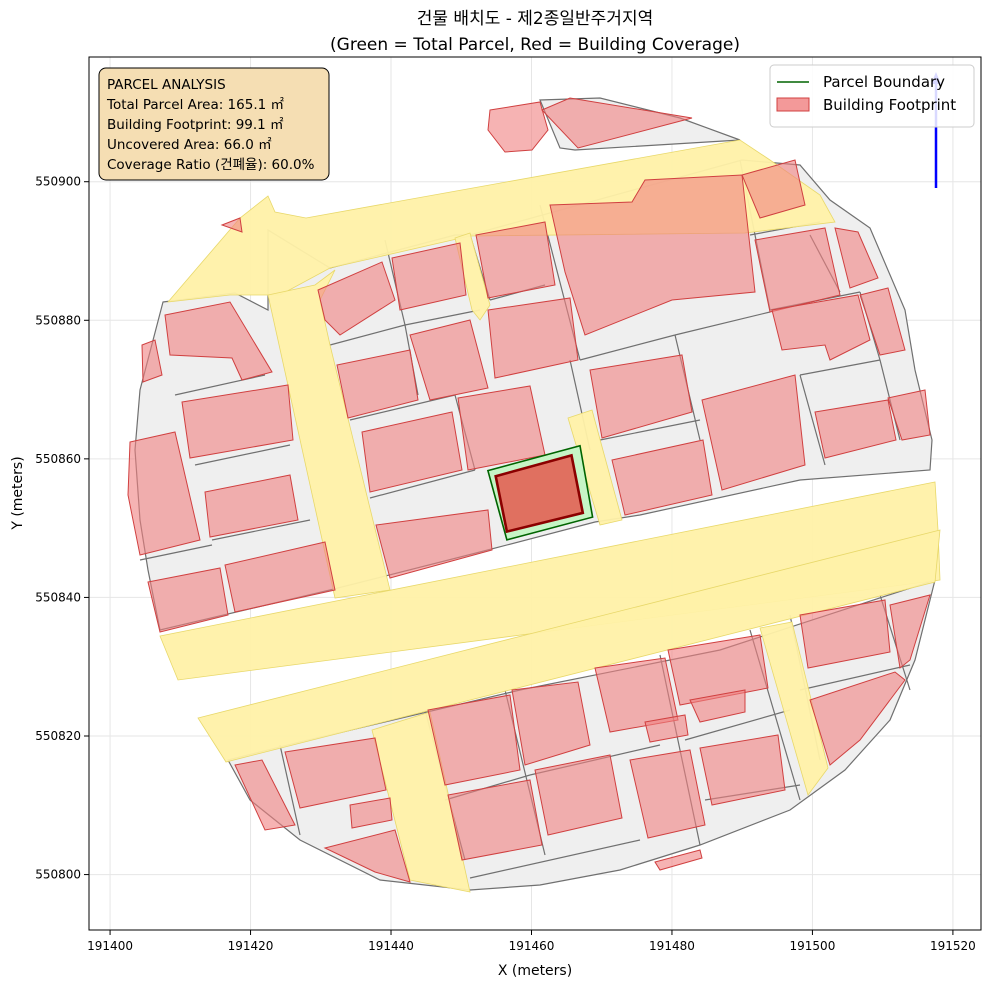 Image resolution: width=990 pixels, height=990 pixels. What do you see at coordinates (110, 946) in the screenshot?
I see `x-tick-label: 191400` at bounding box center [110, 946].